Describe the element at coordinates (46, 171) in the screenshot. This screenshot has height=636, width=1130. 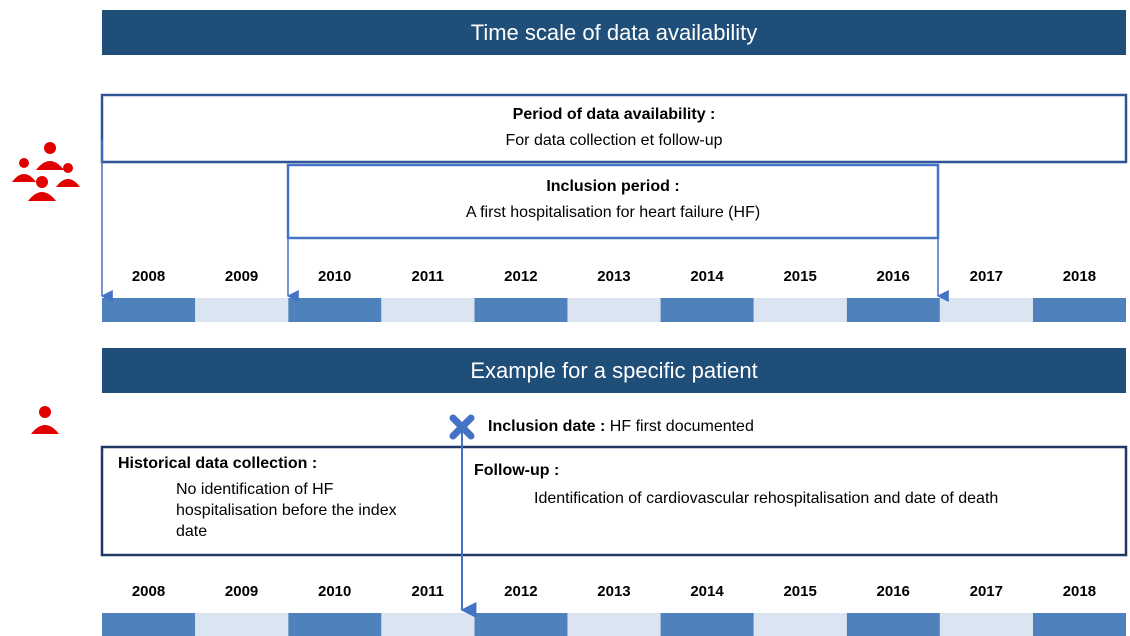
I see `group-icon` at that location.